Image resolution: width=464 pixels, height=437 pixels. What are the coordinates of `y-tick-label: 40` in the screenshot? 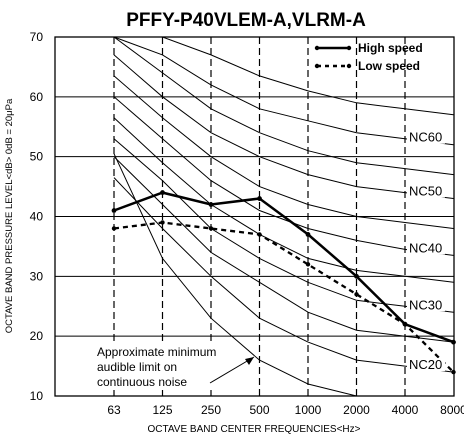 It's located at (37, 217).